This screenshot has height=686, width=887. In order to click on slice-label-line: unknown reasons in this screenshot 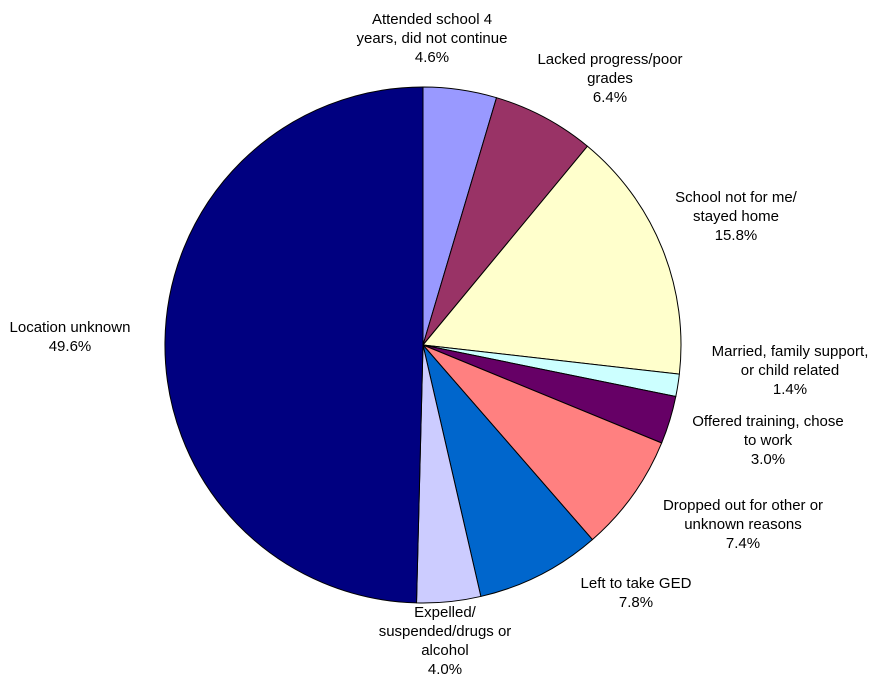, I will do `click(743, 524)`.